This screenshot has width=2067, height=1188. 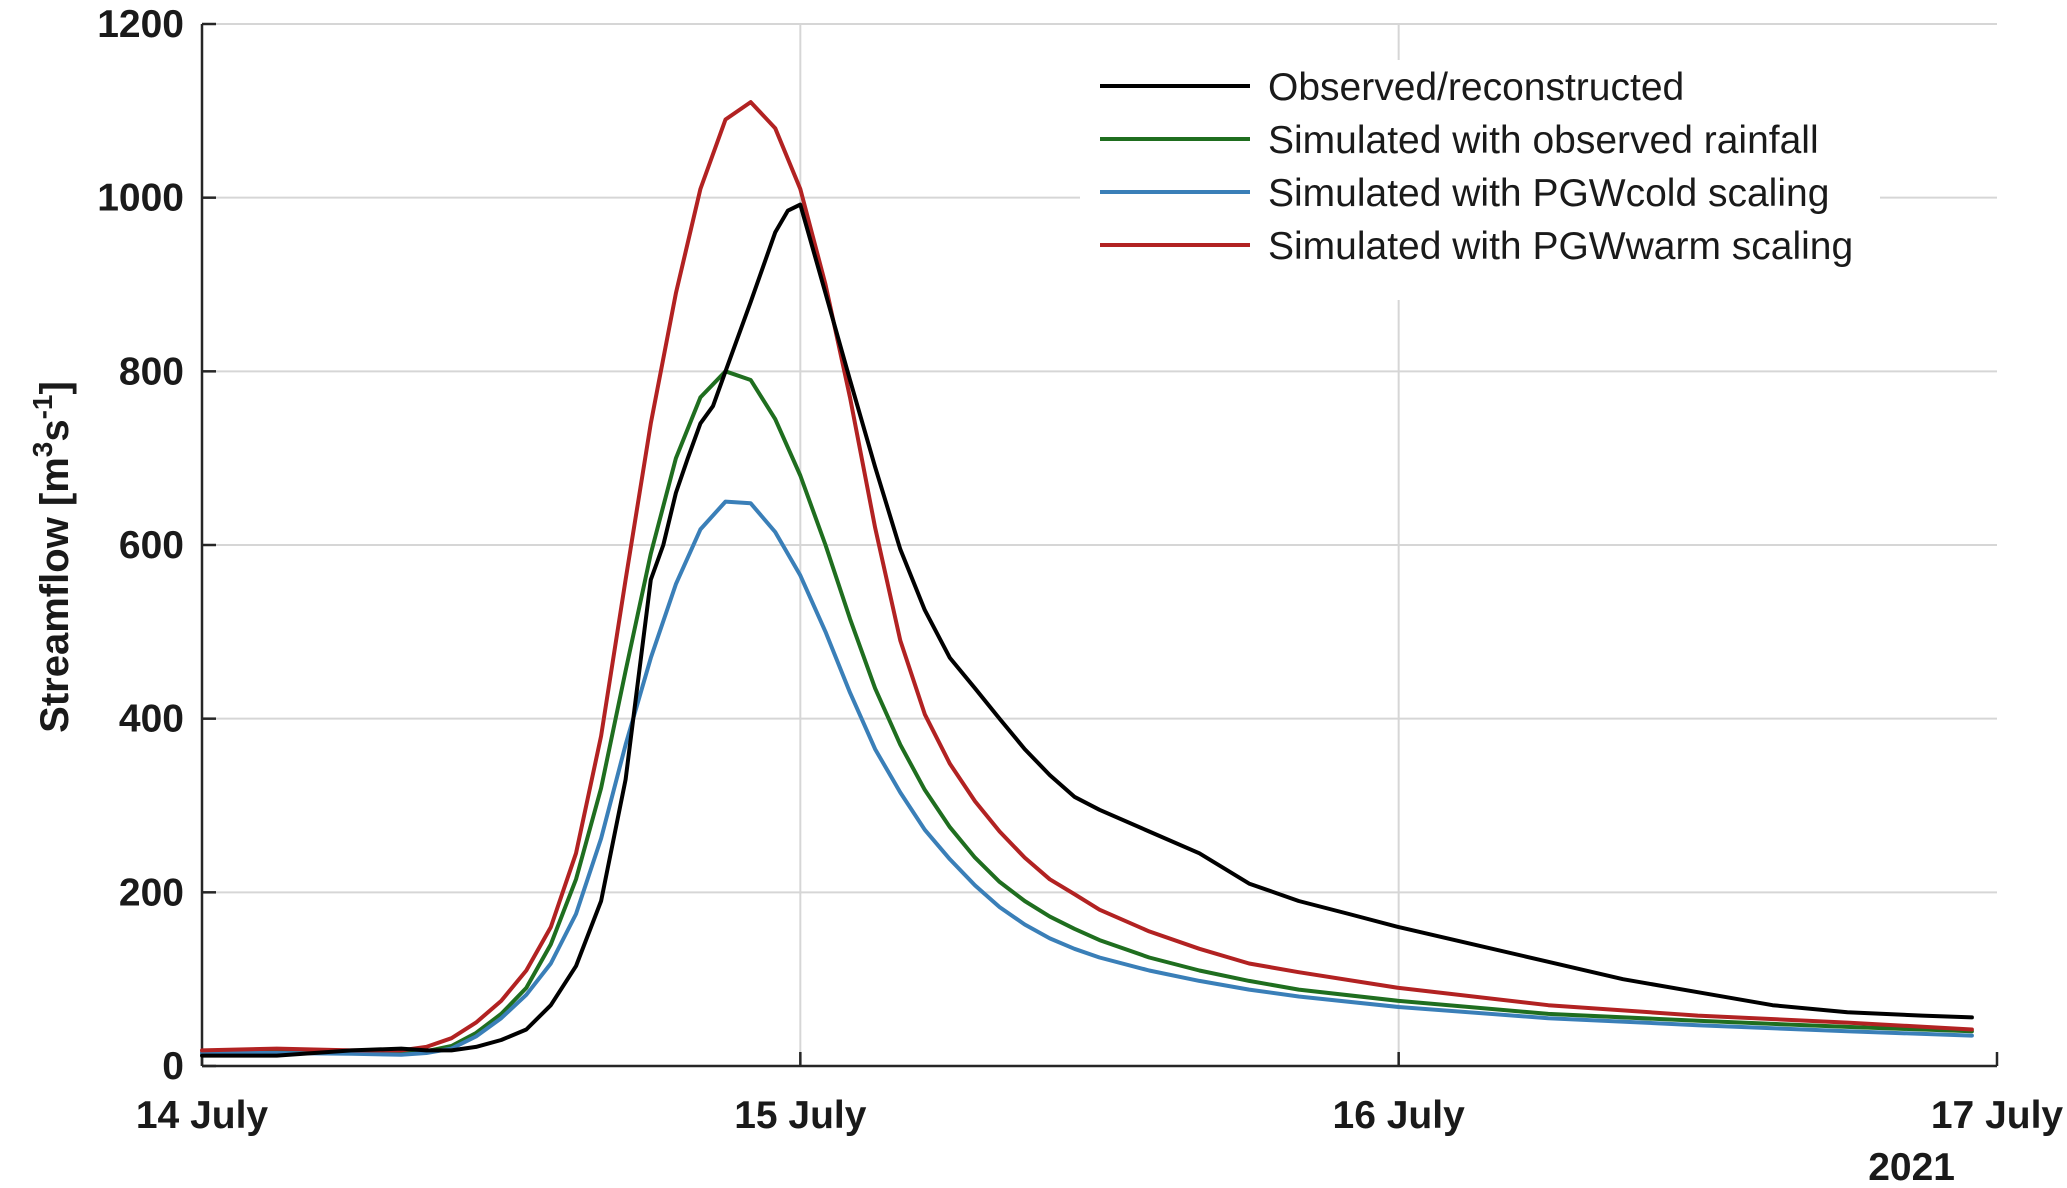 What do you see at coordinates (1476, 87) in the screenshot?
I see `legend-label: Observed/reconstructed` at bounding box center [1476, 87].